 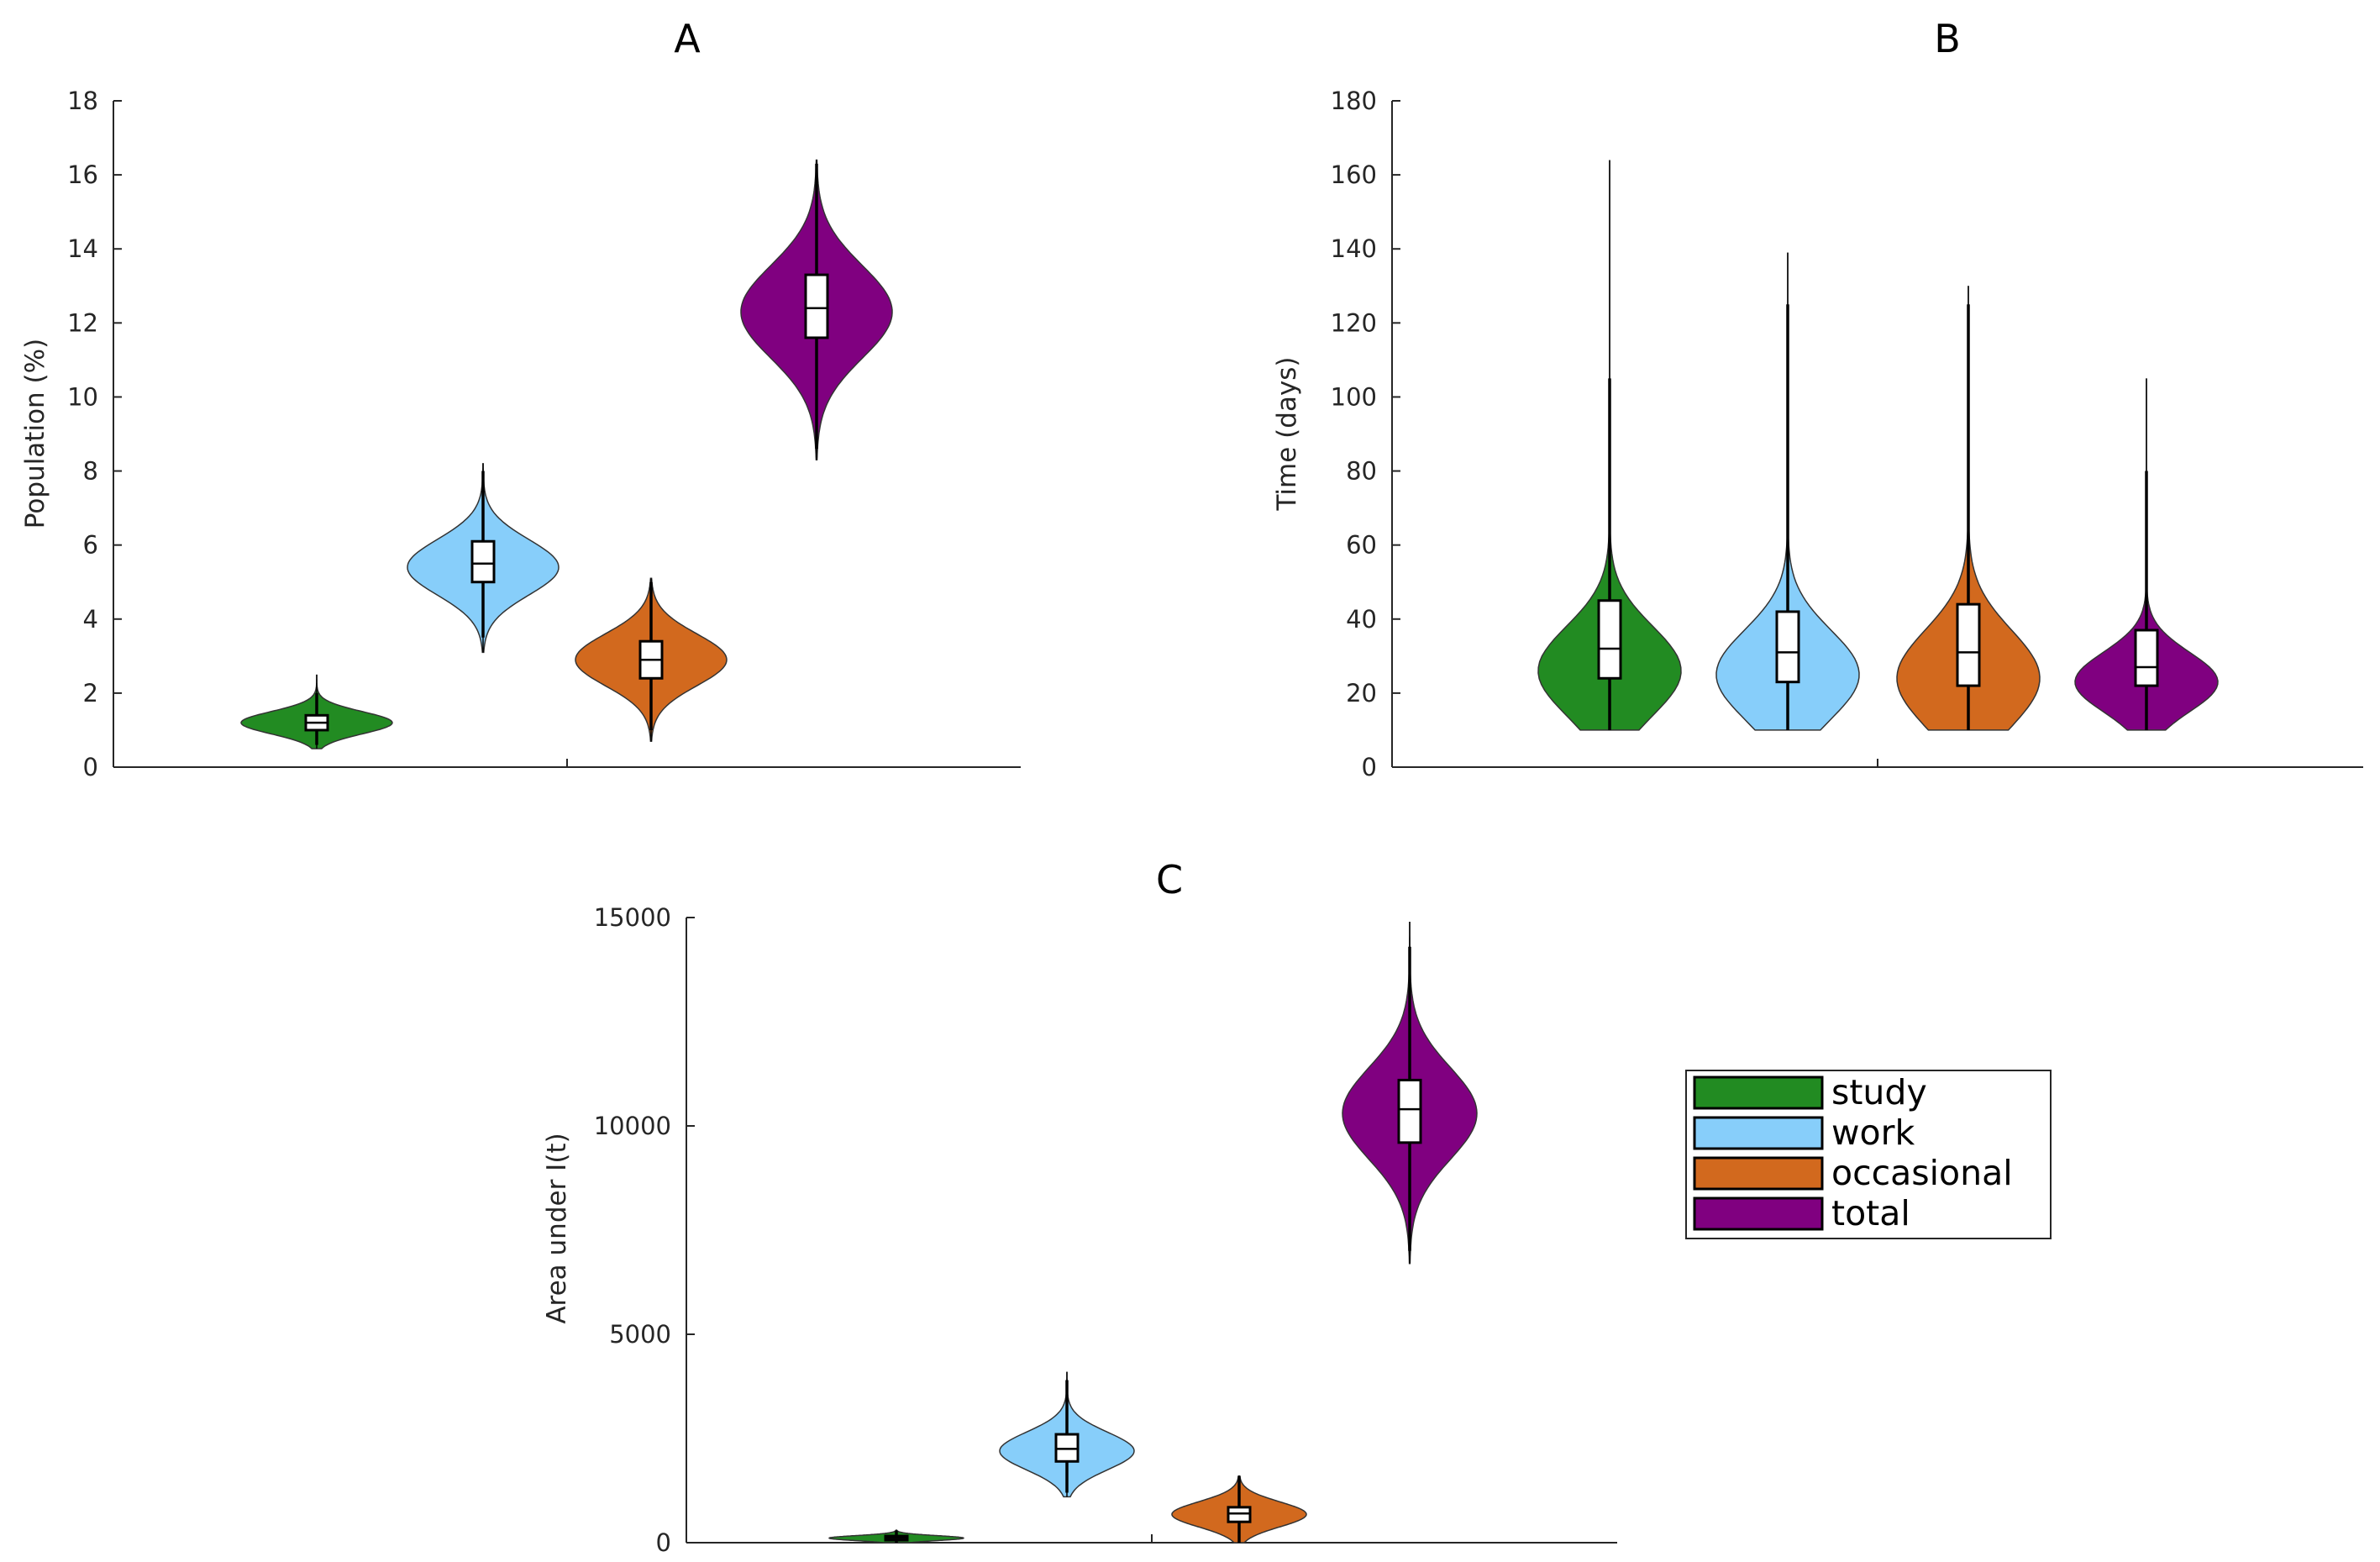 What do you see at coordinates (1354, 174) in the screenshot?
I see `panel-b-y-tick-label: 160` at bounding box center [1354, 174].